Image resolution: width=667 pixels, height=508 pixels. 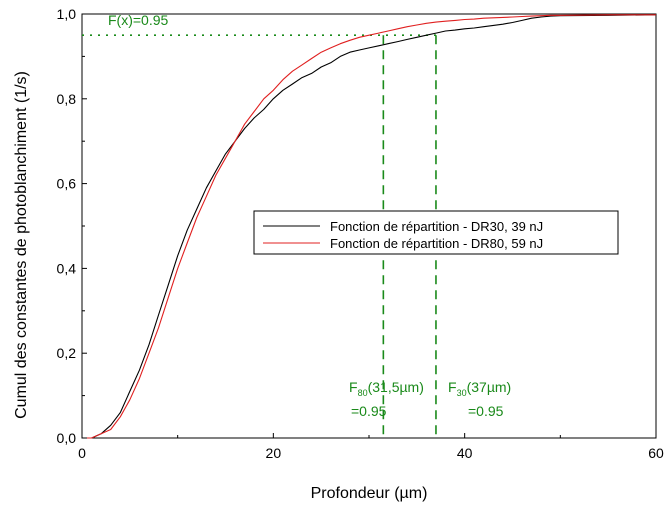 What do you see at coordinates (462, 393) in the screenshot?
I see `f30-subscript: 30` at bounding box center [462, 393].